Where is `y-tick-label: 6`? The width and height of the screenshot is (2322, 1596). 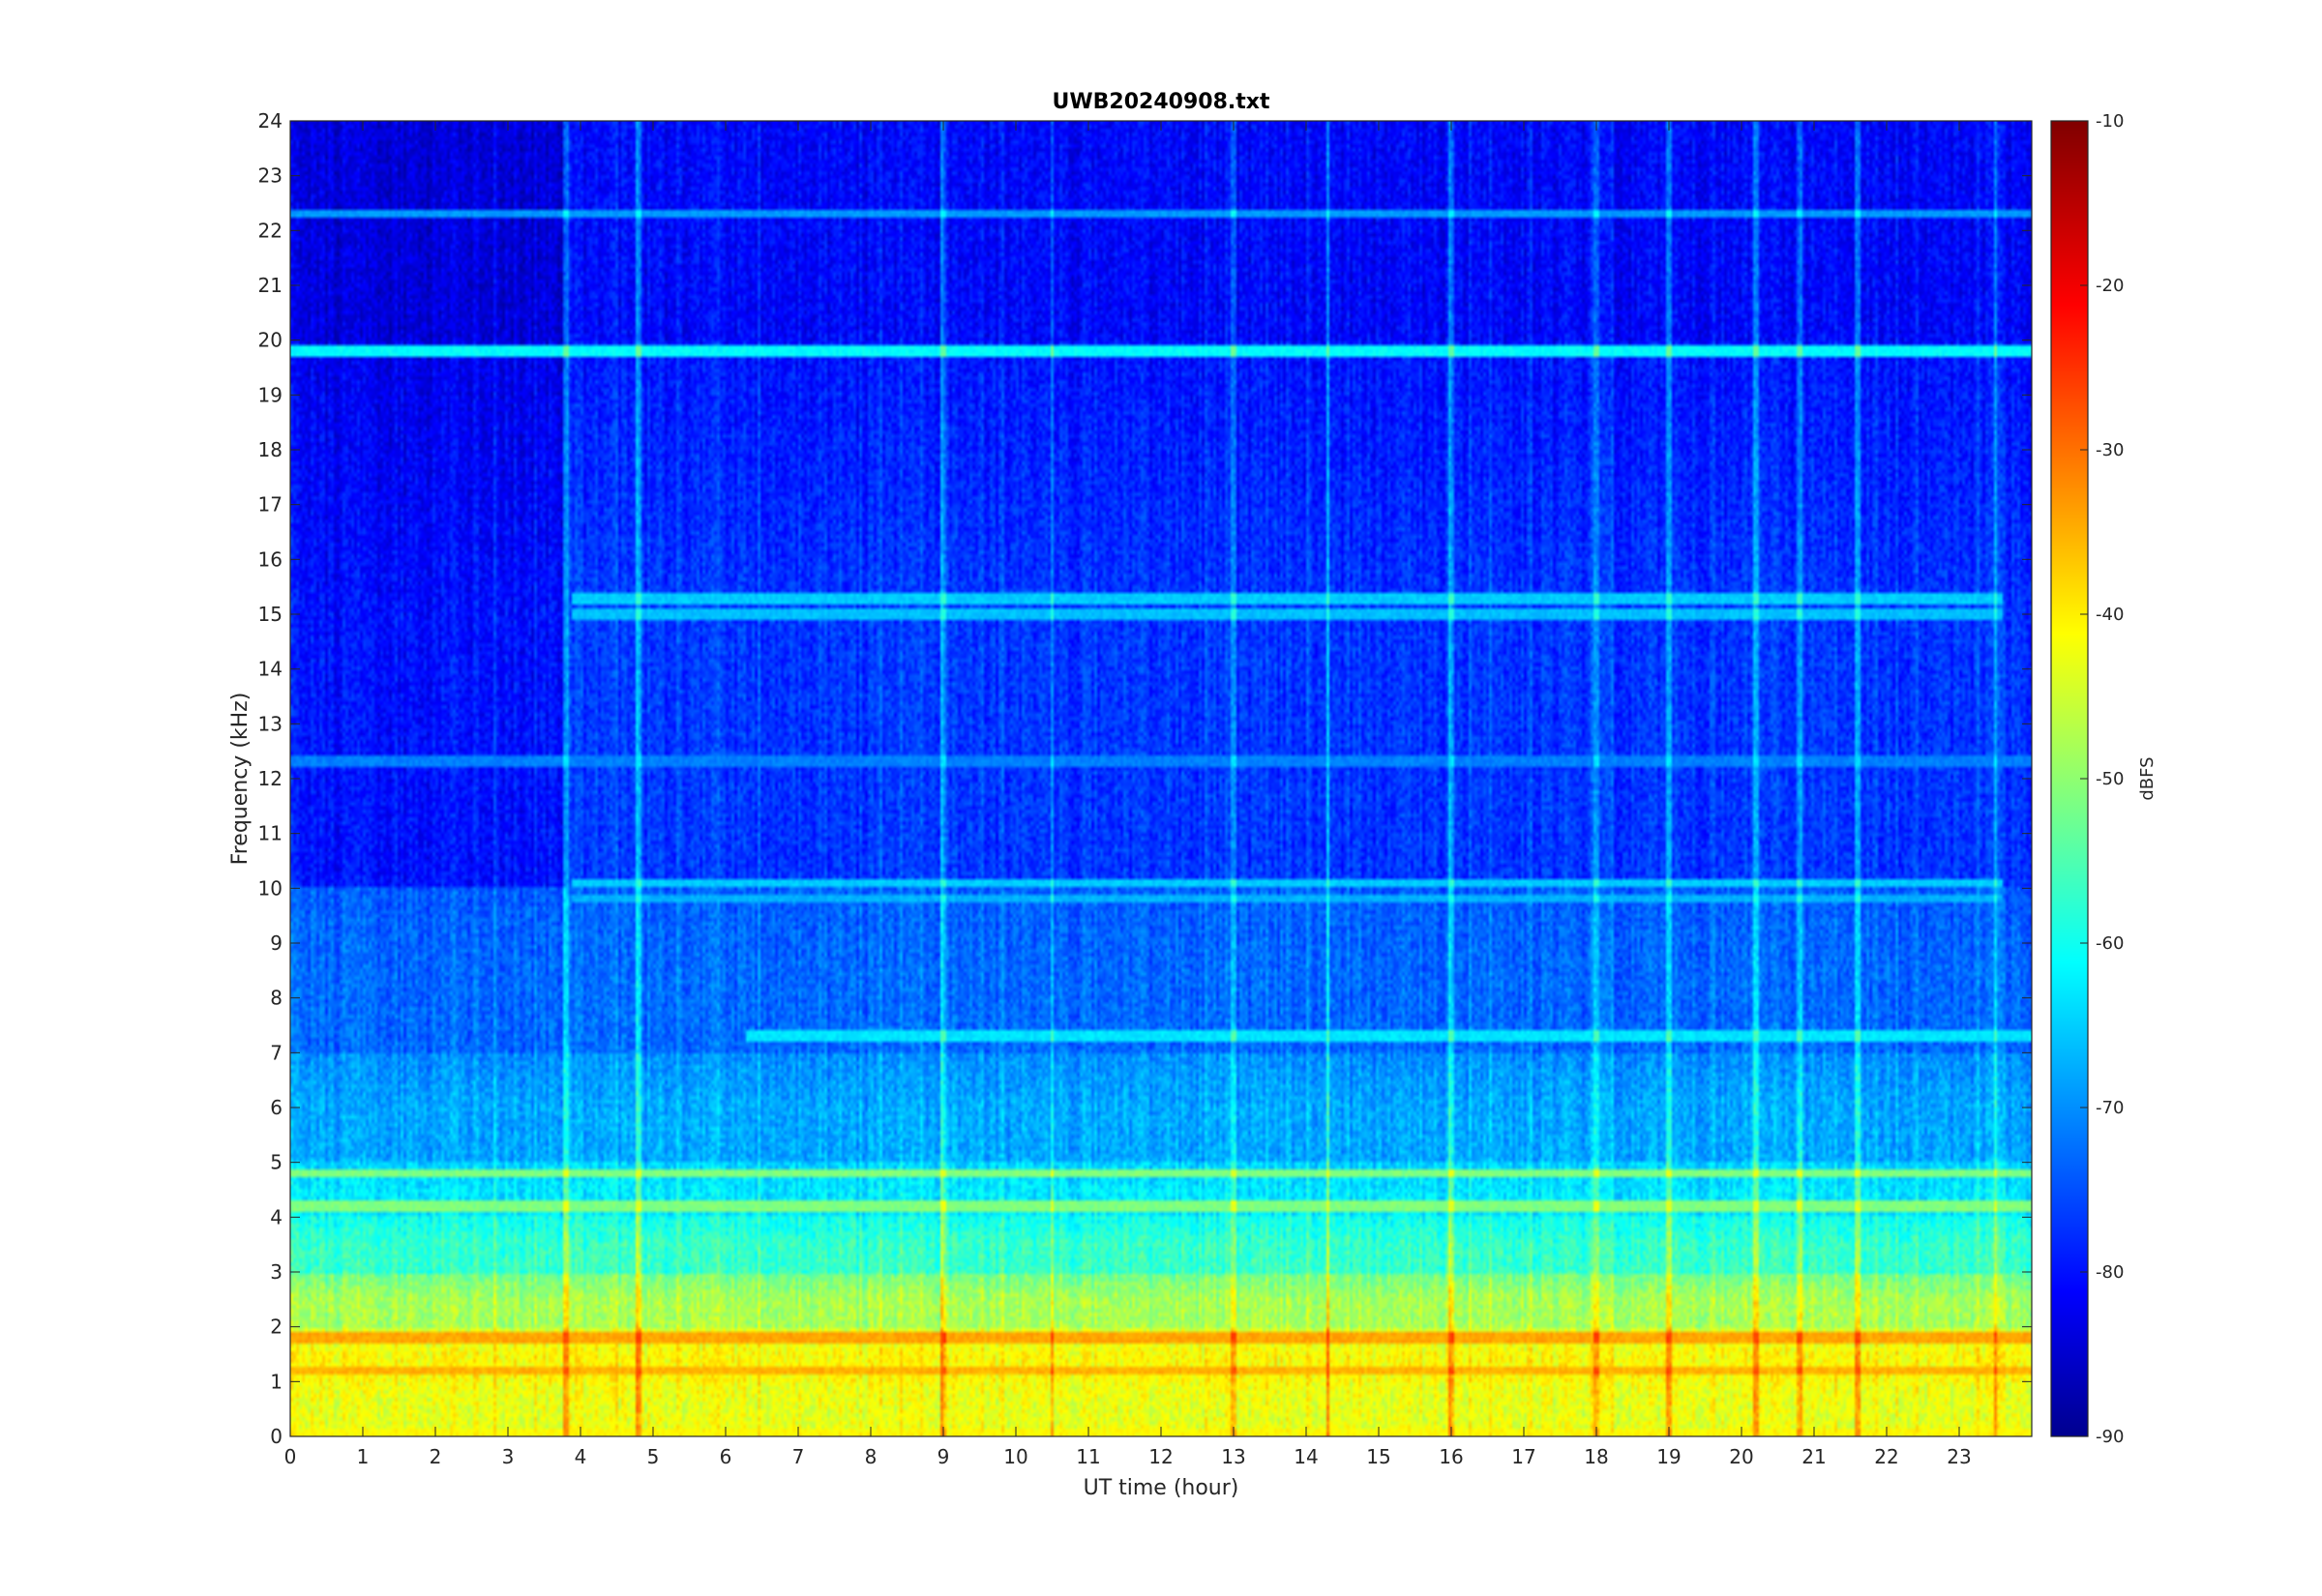 y-tick-label: 6 is located at coordinates (276, 1107).